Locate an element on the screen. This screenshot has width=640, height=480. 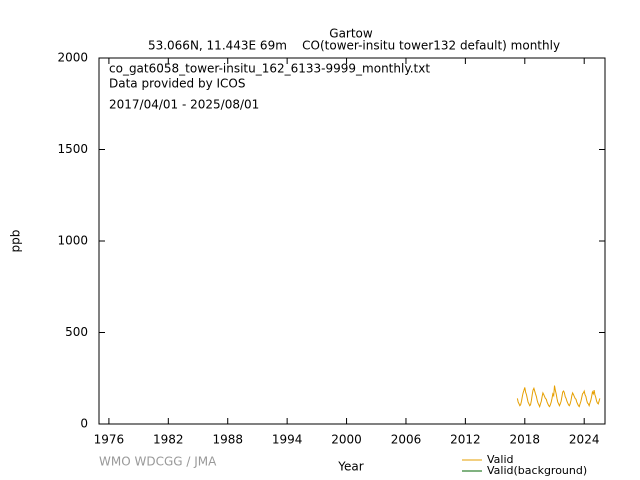
x-tick-label: 1988 is located at coordinates (227, 440).